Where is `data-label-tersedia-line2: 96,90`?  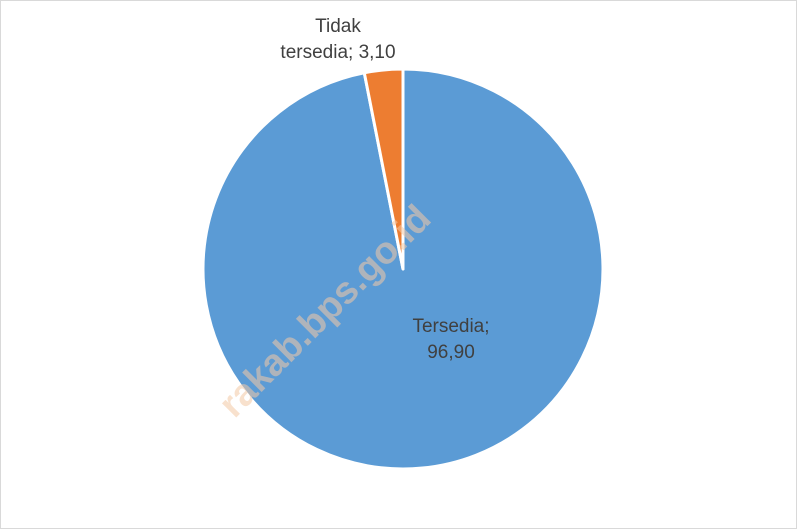 data-label-tersedia-line2: 96,90 is located at coordinates (451, 352).